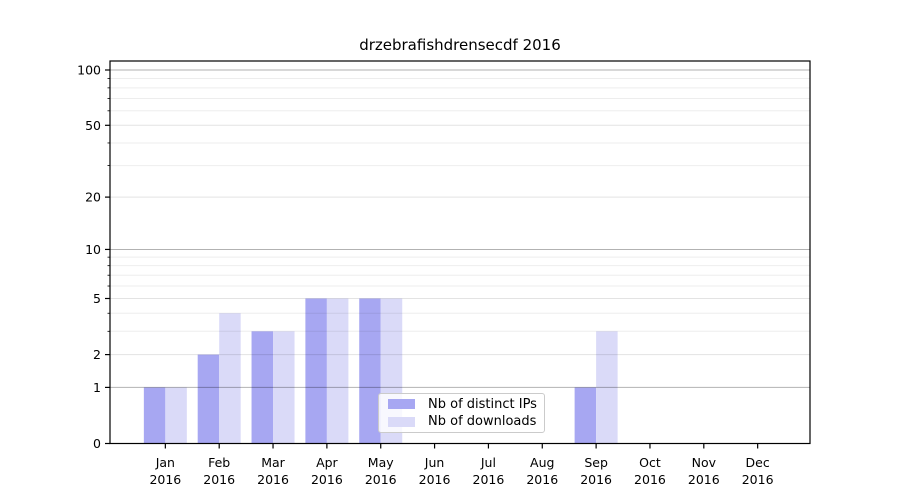 This screenshot has height=500, width=900. Describe the element at coordinates (273, 462) in the screenshot. I see `x-tick-label-month: Mar` at that location.